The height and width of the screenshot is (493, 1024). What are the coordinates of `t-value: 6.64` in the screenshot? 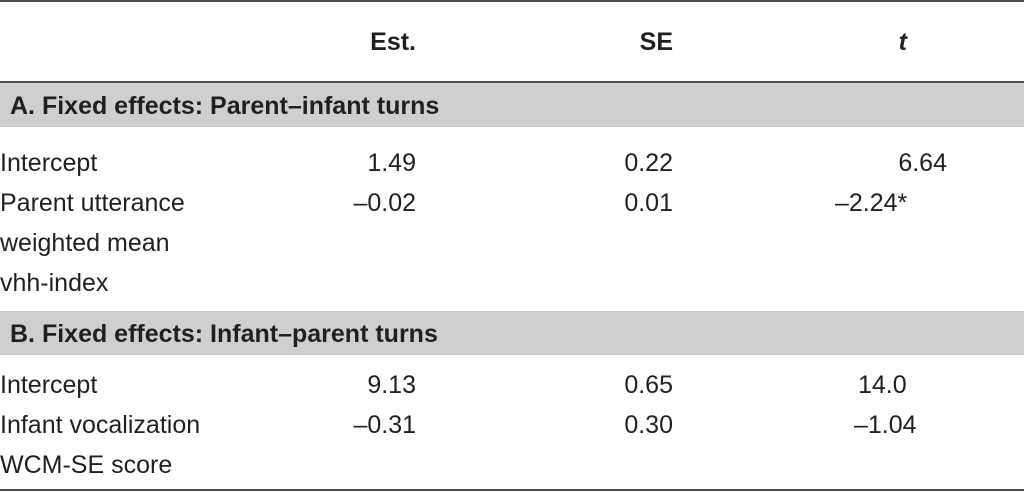 It's located at (922, 163).